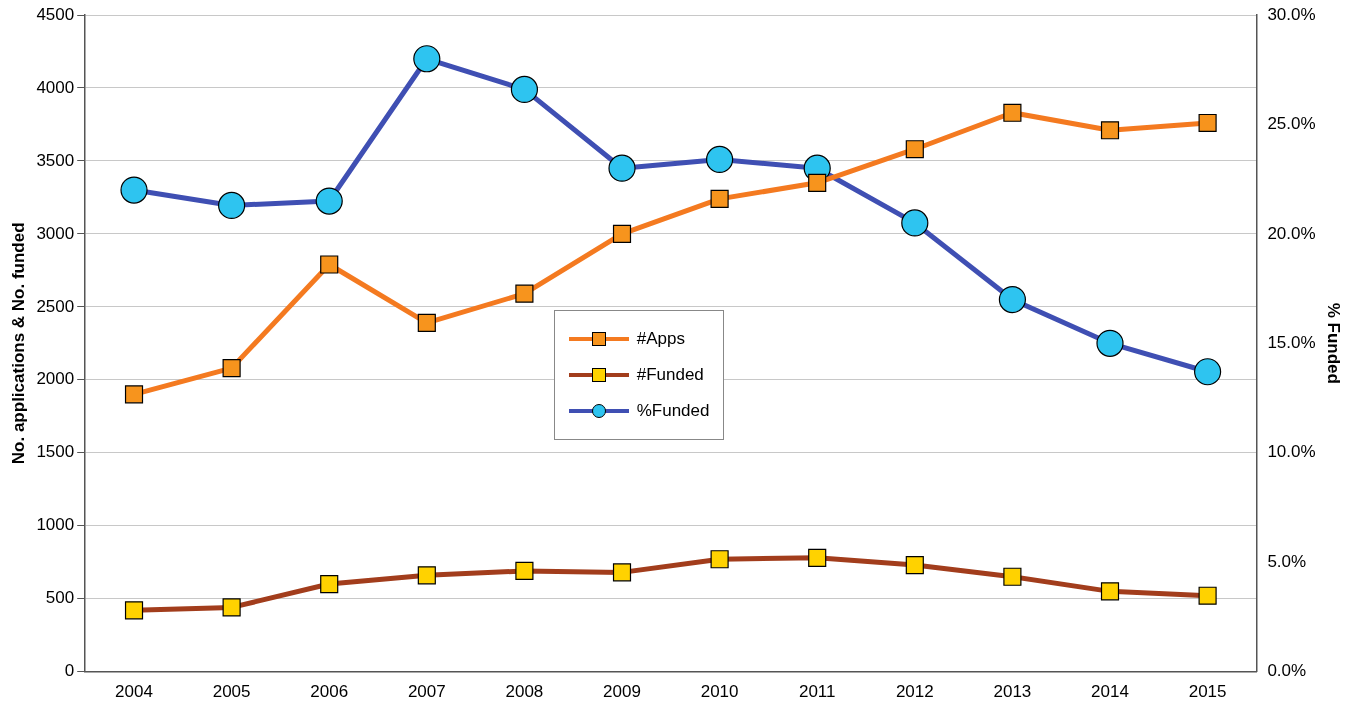 Image resolution: width=1357 pixels, height=711 pixels. What do you see at coordinates (670, 375) in the screenshot?
I see `legend-label: #Funded` at bounding box center [670, 375].